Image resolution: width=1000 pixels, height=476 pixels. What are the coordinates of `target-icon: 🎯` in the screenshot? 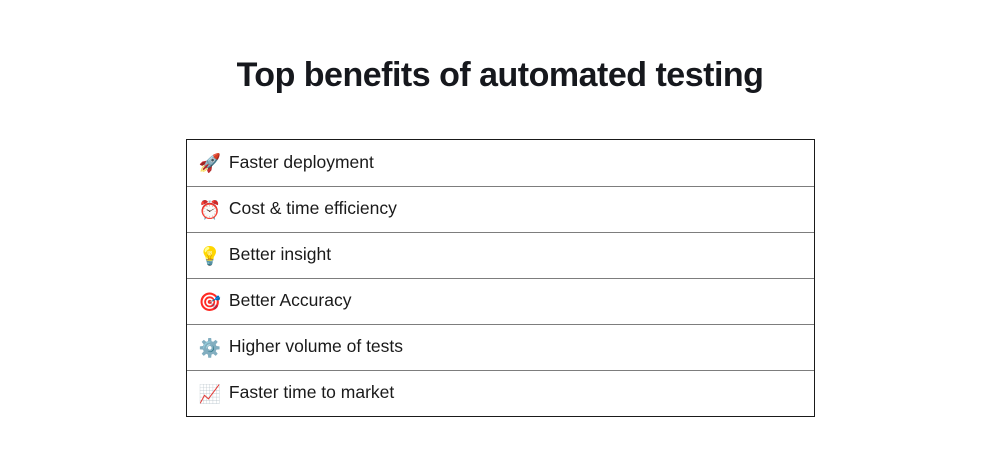 It's located at (209, 301).